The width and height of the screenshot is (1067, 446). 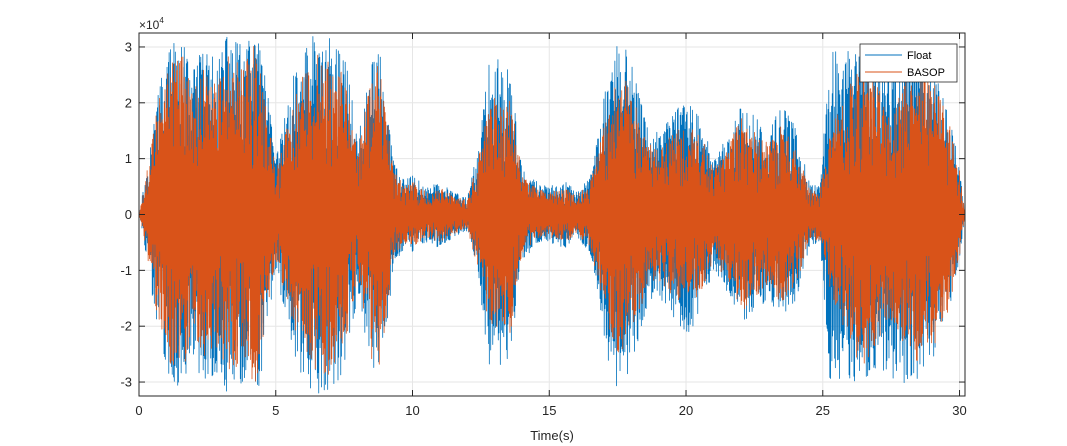 What do you see at coordinates (686, 410) in the screenshot?
I see `x-tick-label: 20` at bounding box center [686, 410].